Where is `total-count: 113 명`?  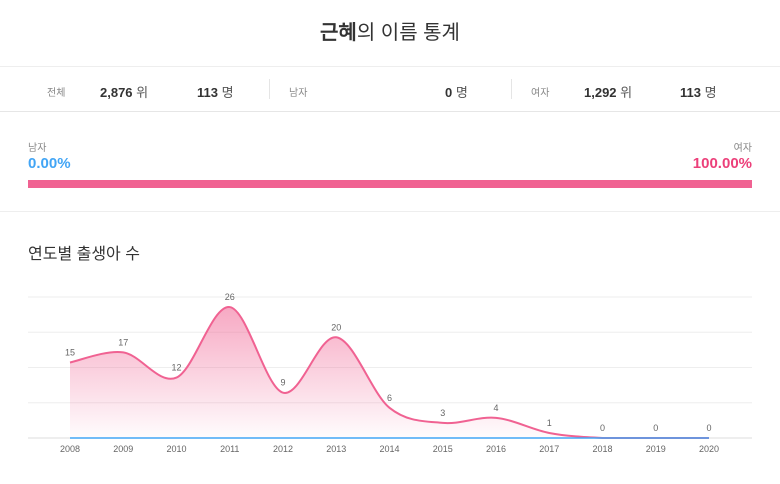 total-count: 113 명 is located at coordinates (215, 92).